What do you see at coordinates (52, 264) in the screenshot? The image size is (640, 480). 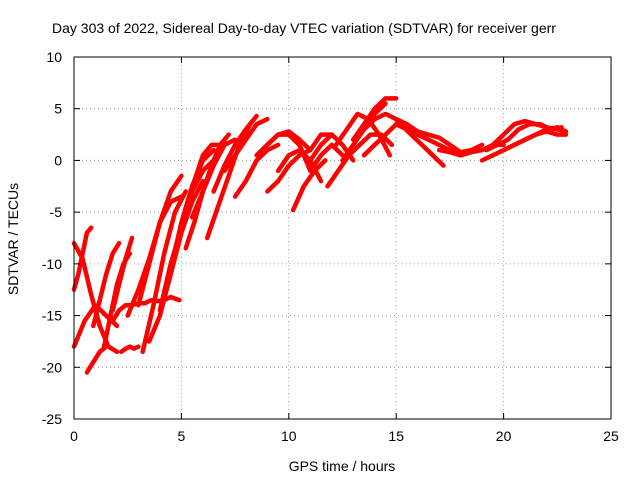 I see `y-tick-label: -10` at bounding box center [52, 264].